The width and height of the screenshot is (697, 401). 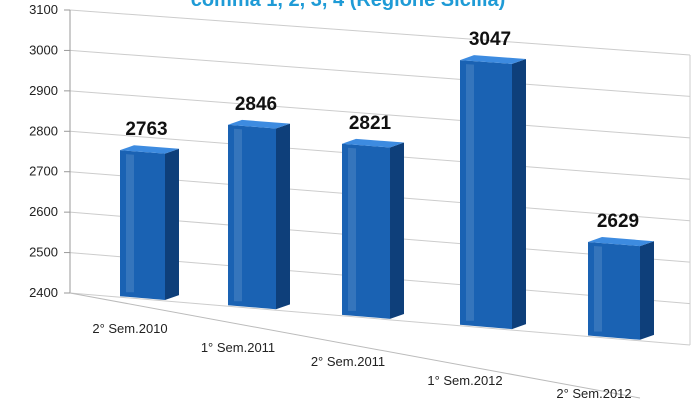 What do you see at coordinates (593, 393) in the screenshot?
I see `x-category-label: 2° Sem.2012` at bounding box center [593, 393].